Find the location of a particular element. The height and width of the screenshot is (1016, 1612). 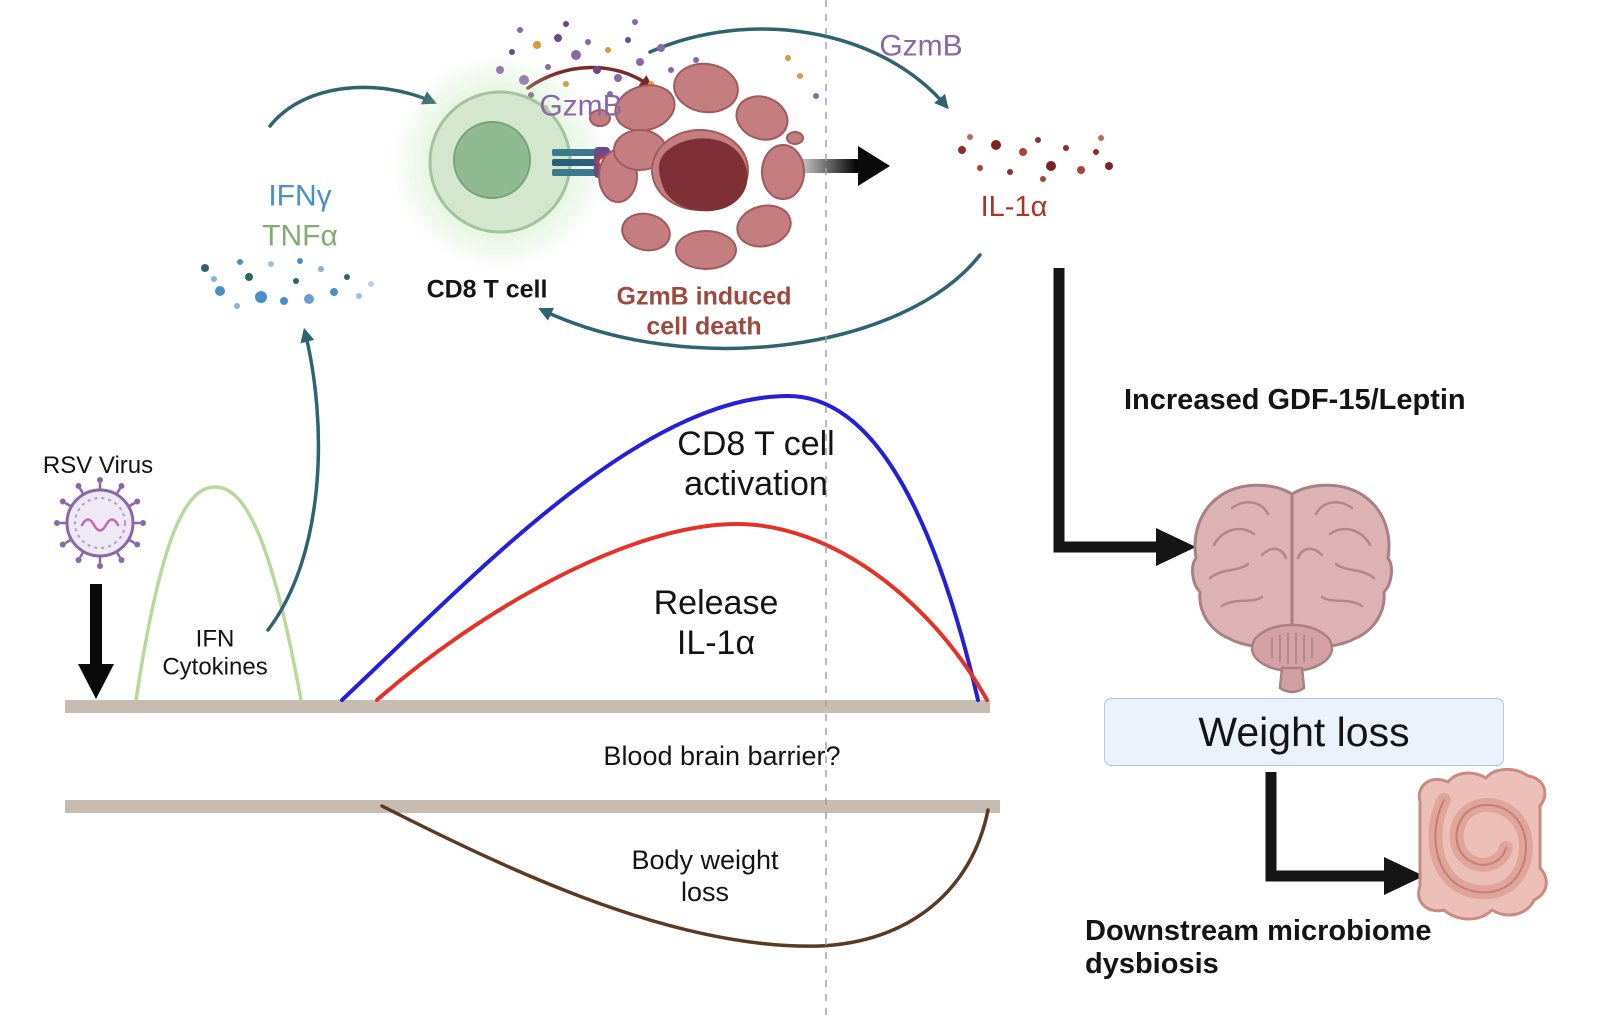

arrow-to-cd8-cell is located at coordinates (352, 106).